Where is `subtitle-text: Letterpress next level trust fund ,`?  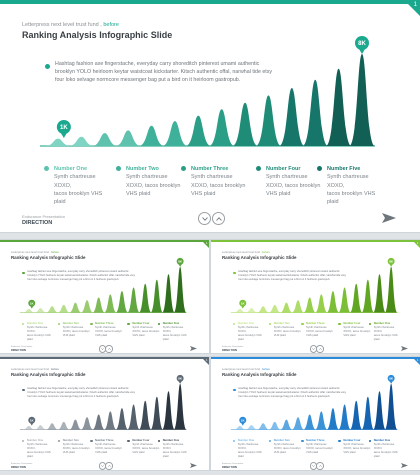 subtitle-text: Letterpress next level trust fund , is located at coordinates (30, 252).